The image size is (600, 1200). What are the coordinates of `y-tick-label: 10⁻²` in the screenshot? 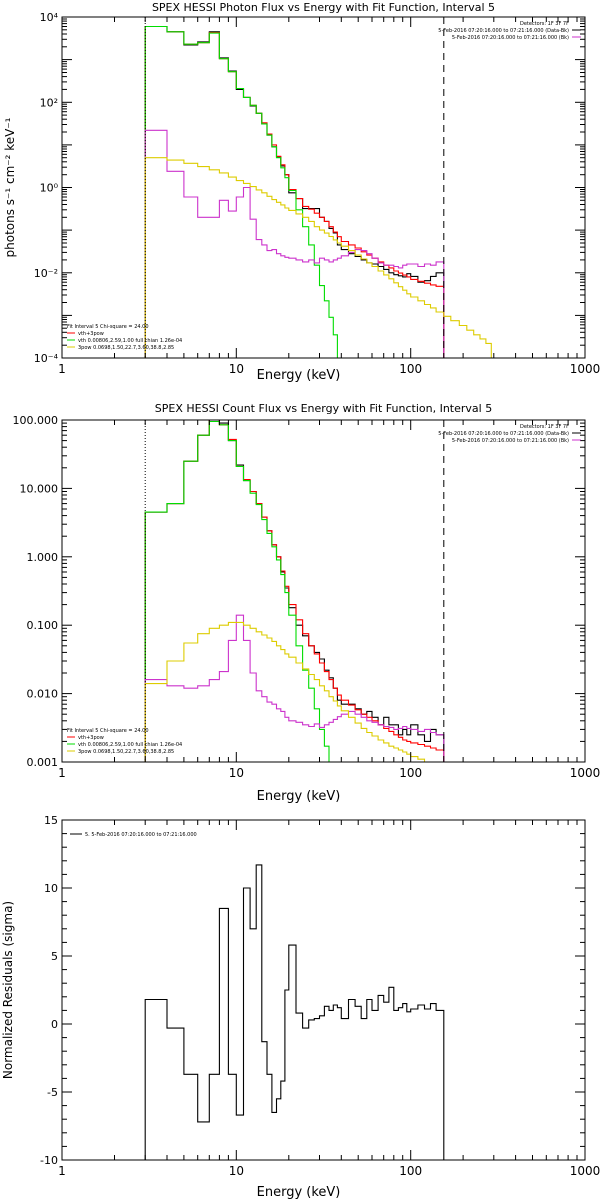 It's located at (46, 273).